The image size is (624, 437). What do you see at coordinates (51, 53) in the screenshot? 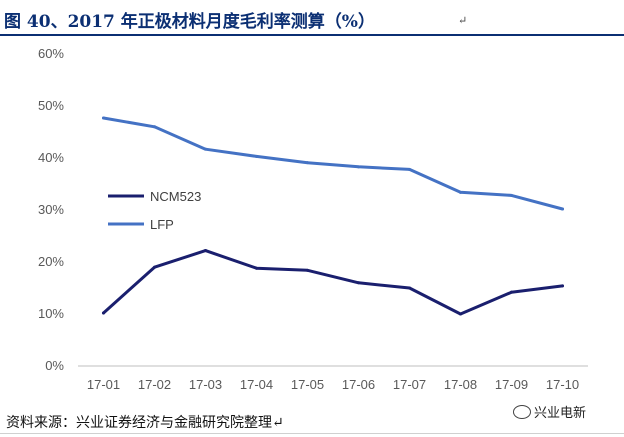
I see `y-tick-label: 60%` at bounding box center [51, 53].